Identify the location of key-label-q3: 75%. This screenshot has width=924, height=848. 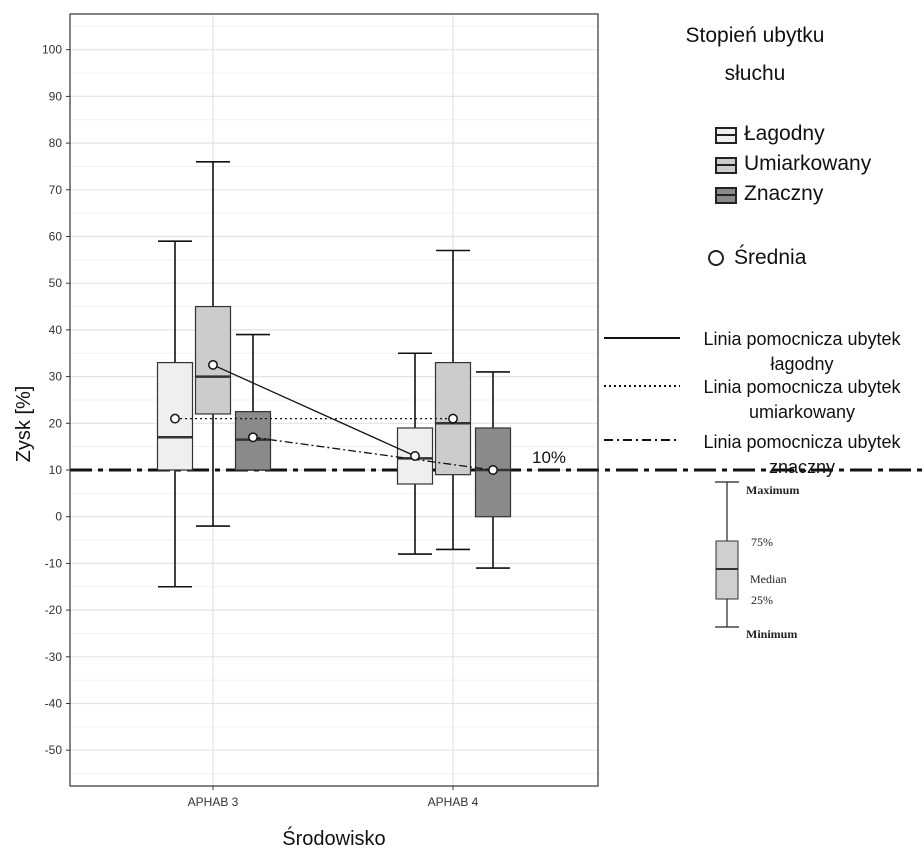
(762, 542).